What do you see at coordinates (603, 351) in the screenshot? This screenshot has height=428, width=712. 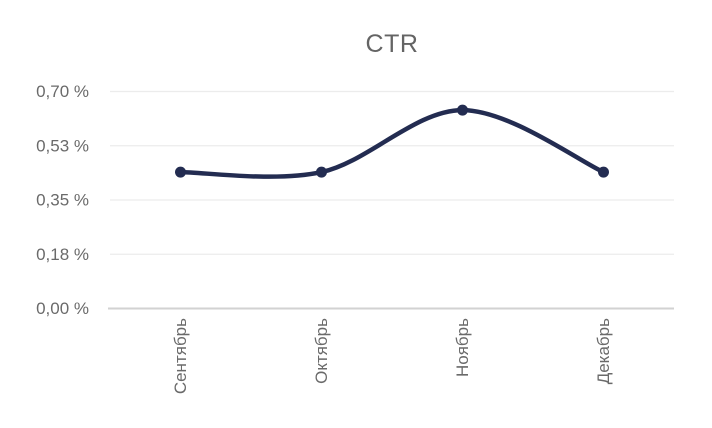 I see `x-category-label: Декабрь` at bounding box center [603, 351].